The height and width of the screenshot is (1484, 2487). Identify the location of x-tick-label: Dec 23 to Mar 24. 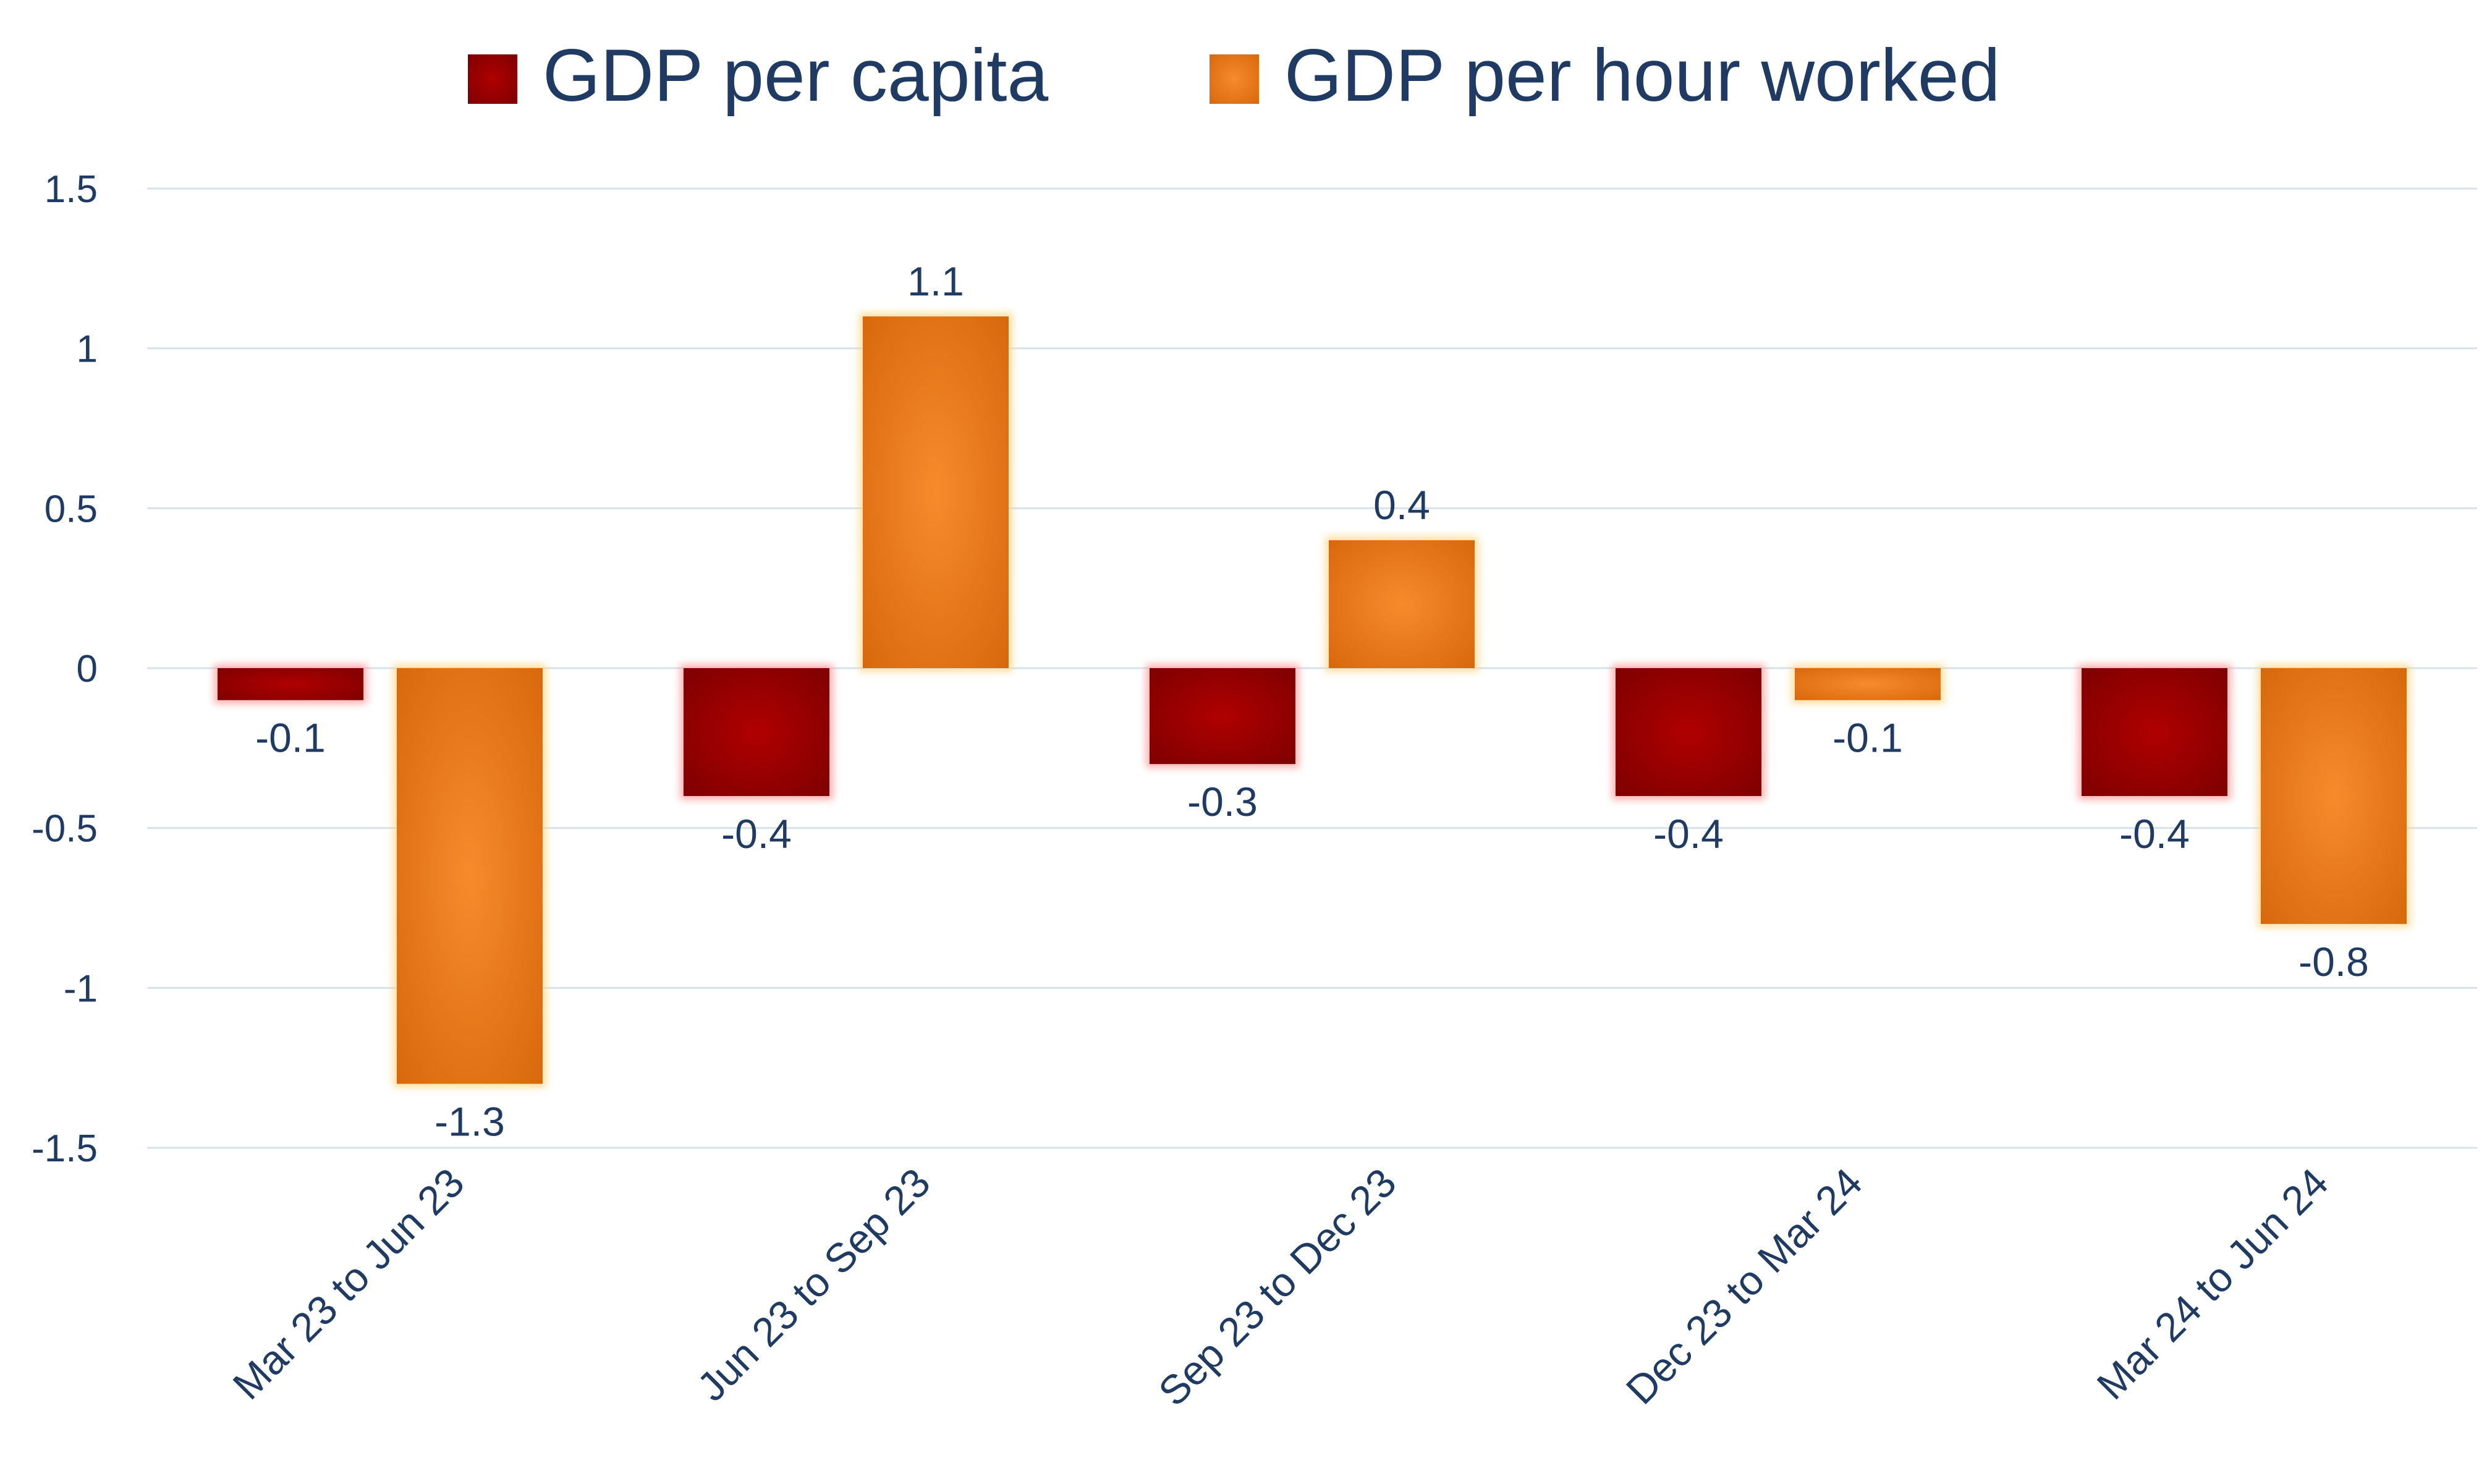
(1744, 1286).